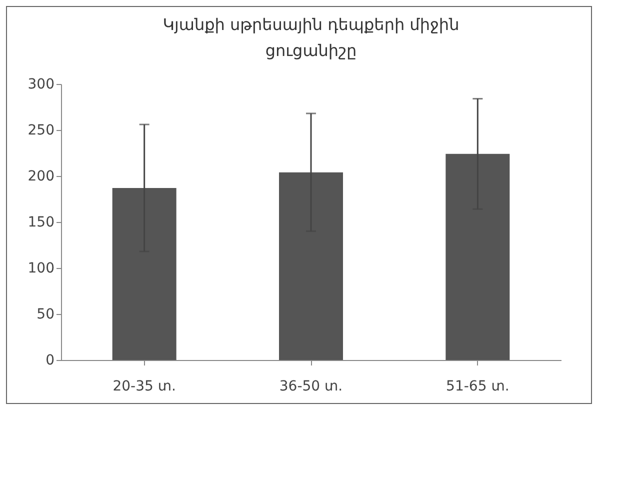  What do you see at coordinates (144, 386) in the screenshot?
I see `x-tick-label: 20-35 տ.` at bounding box center [144, 386].